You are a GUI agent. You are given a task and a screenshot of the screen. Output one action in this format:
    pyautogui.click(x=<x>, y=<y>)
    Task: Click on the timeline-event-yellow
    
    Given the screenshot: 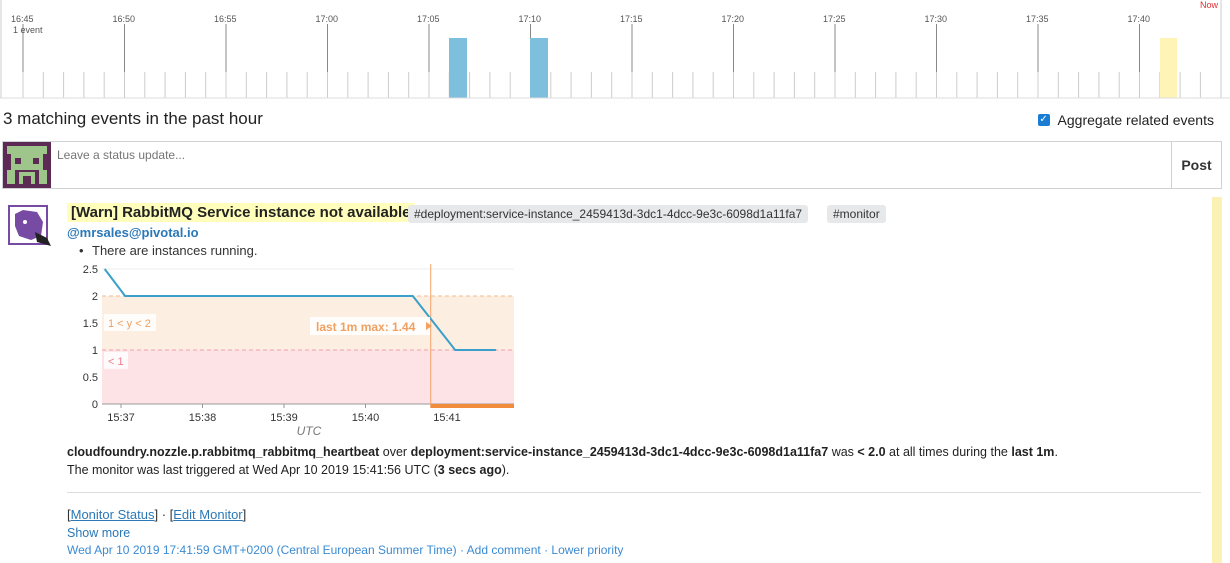 What is the action you would take?
    pyautogui.click(x=1168, y=68)
    